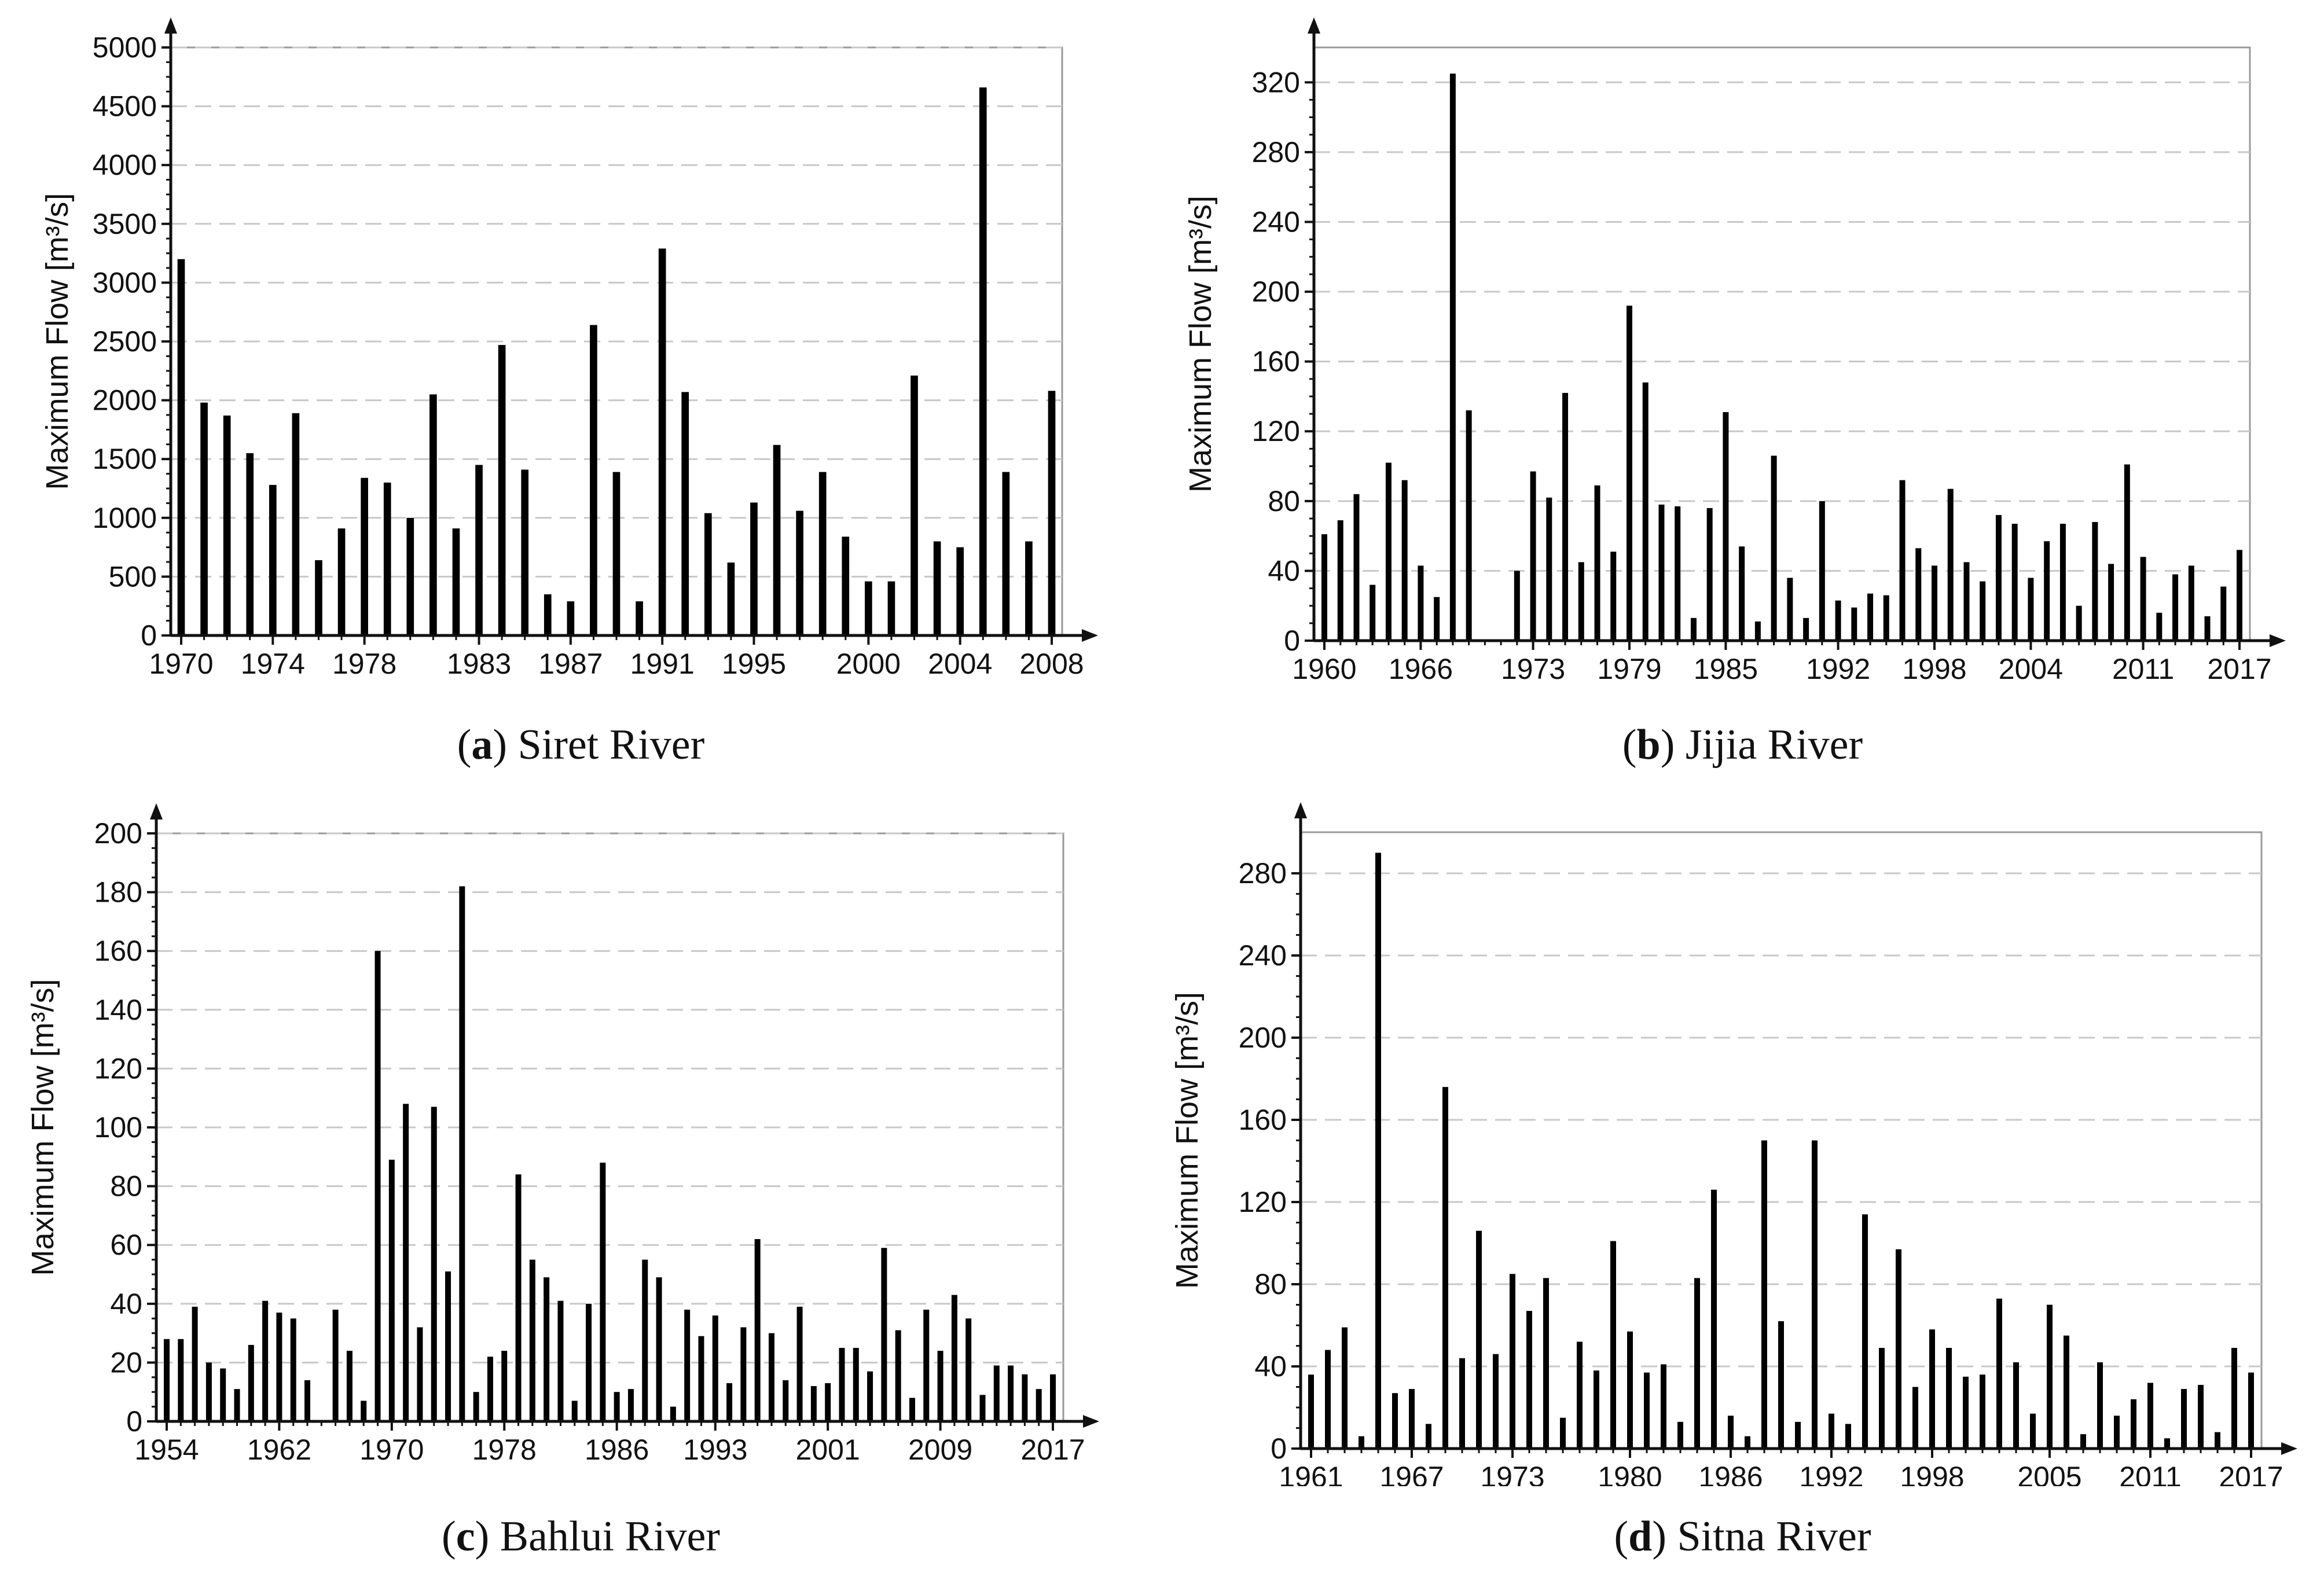  Describe the element at coordinates (1276, 431) in the screenshot. I see `y-tick-label: 120` at that location.